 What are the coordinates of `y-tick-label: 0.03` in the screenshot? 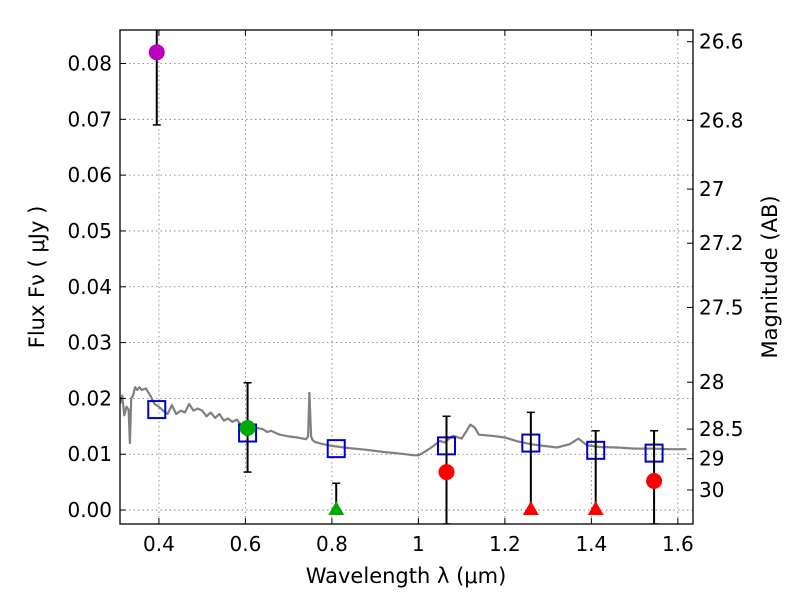 It's located at (89, 343).